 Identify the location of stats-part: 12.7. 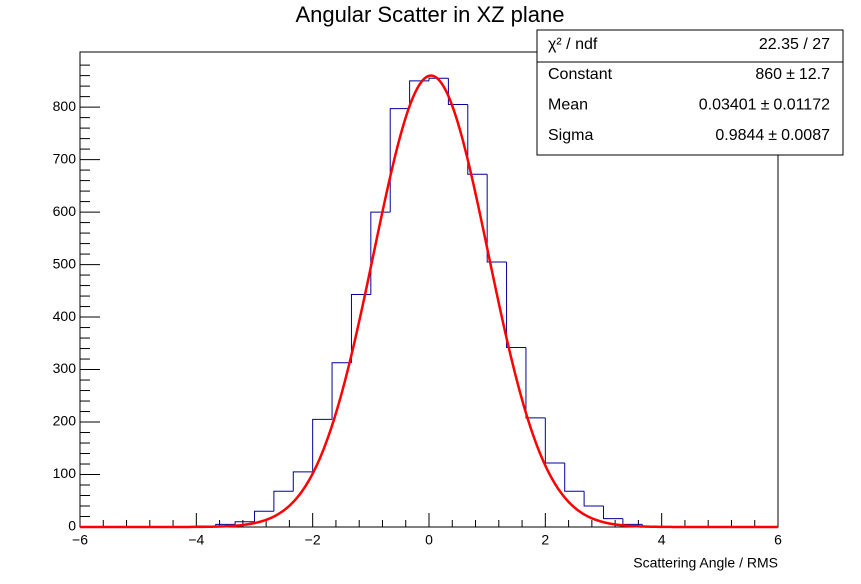
(814, 74).